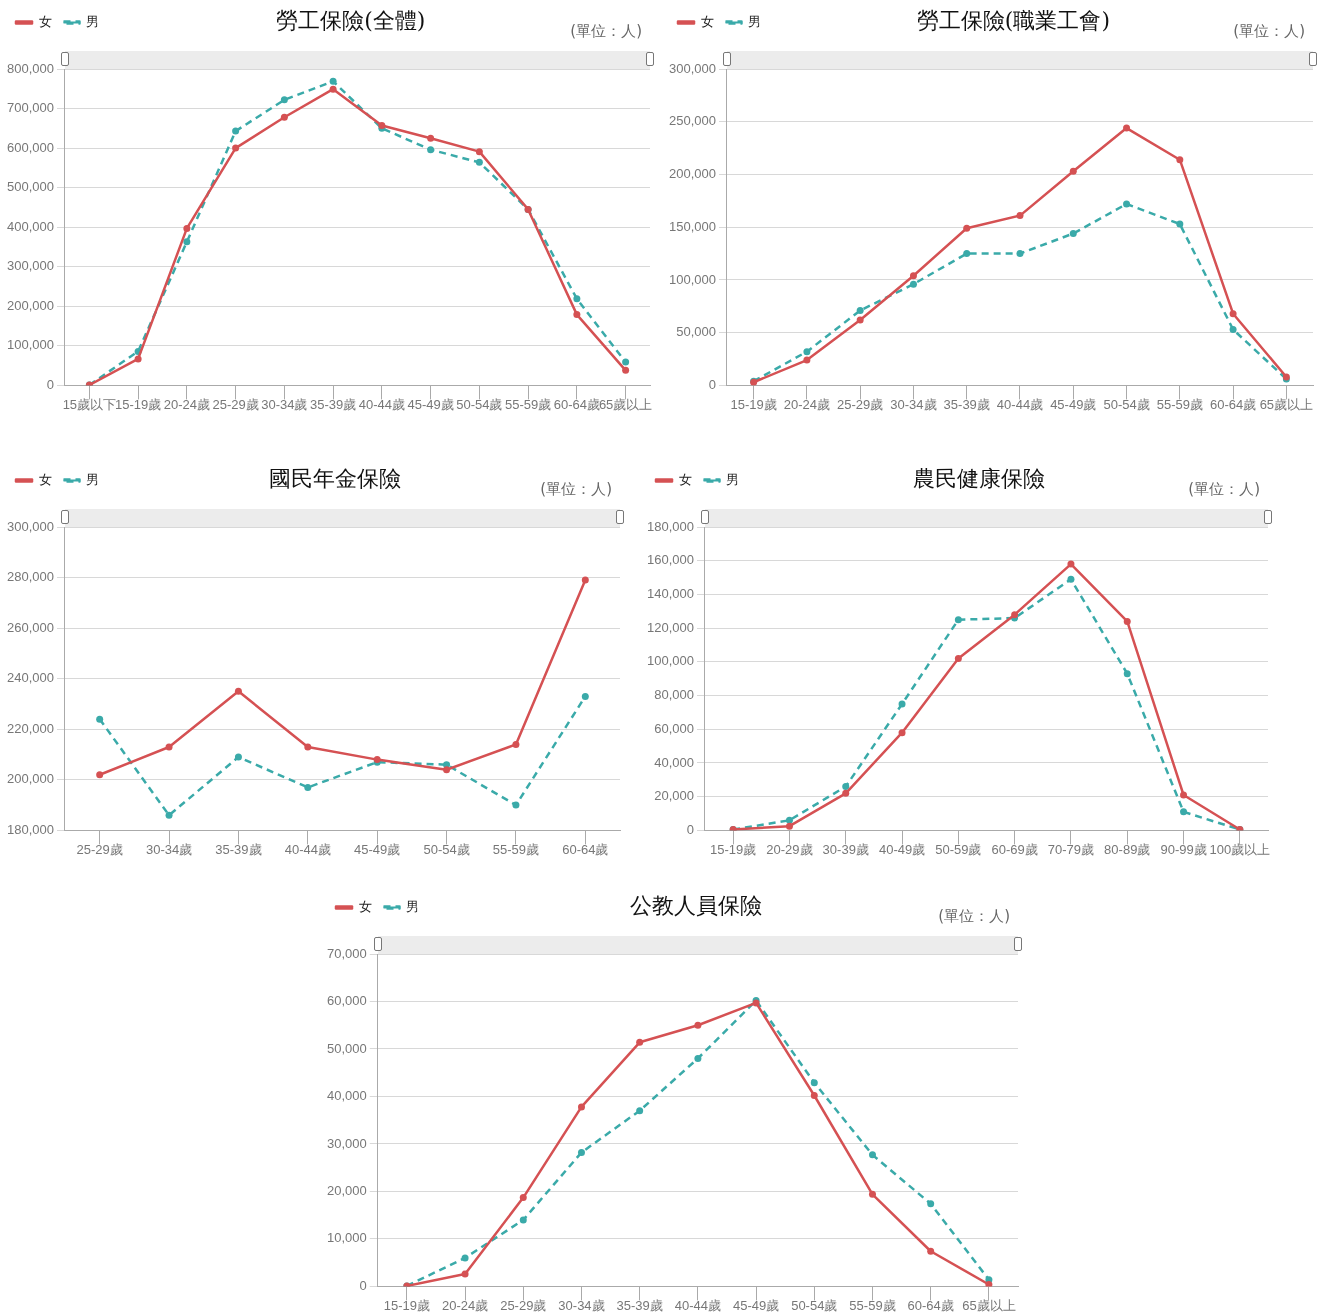 Image resolution: width=1325 pixels, height=1316 pixels. I want to click on x-tick-label: 45-49歲, so click(377, 849).